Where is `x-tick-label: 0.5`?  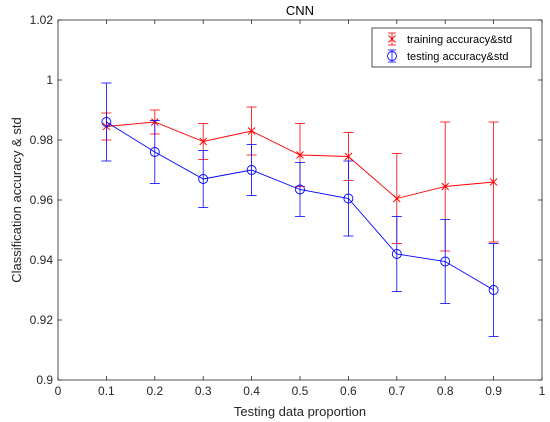
x-tick-label: 0.5 is located at coordinates (300, 391).